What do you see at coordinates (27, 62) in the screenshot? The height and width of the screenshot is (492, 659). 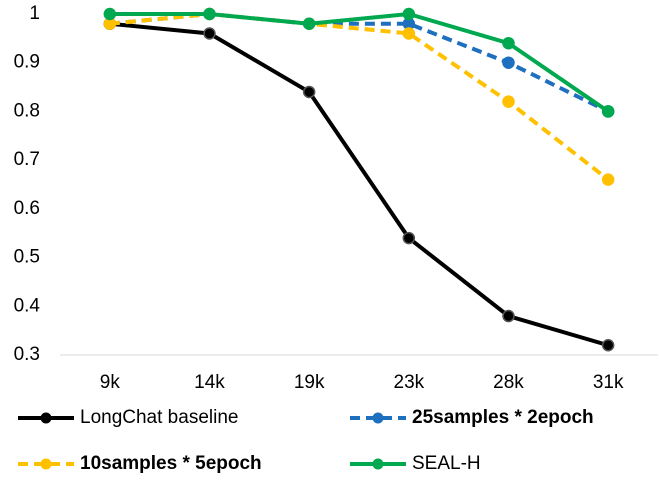 I see `y-tick-label: 0.9` at bounding box center [27, 62].